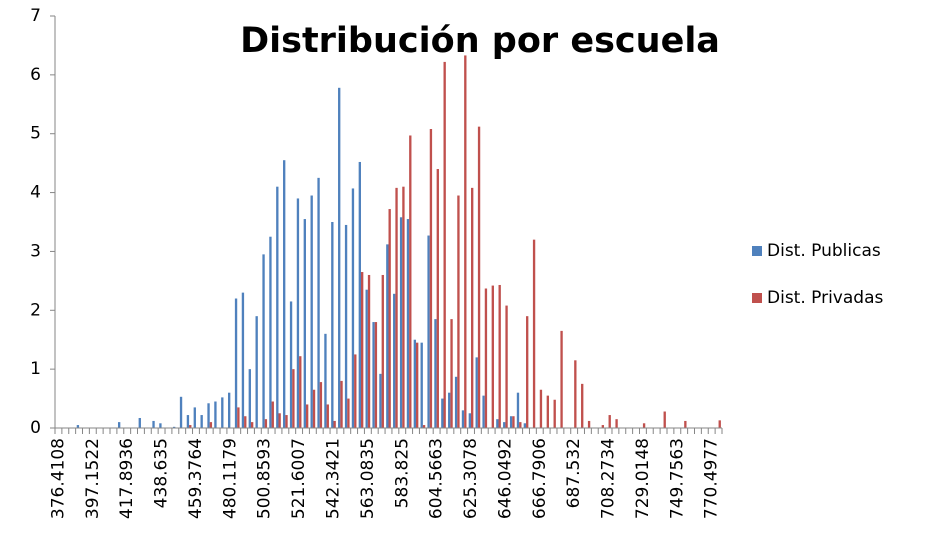  Describe the element at coordinates (127, 478) in the screenshot. I see `x-tick-label: 417.8936` at that location.